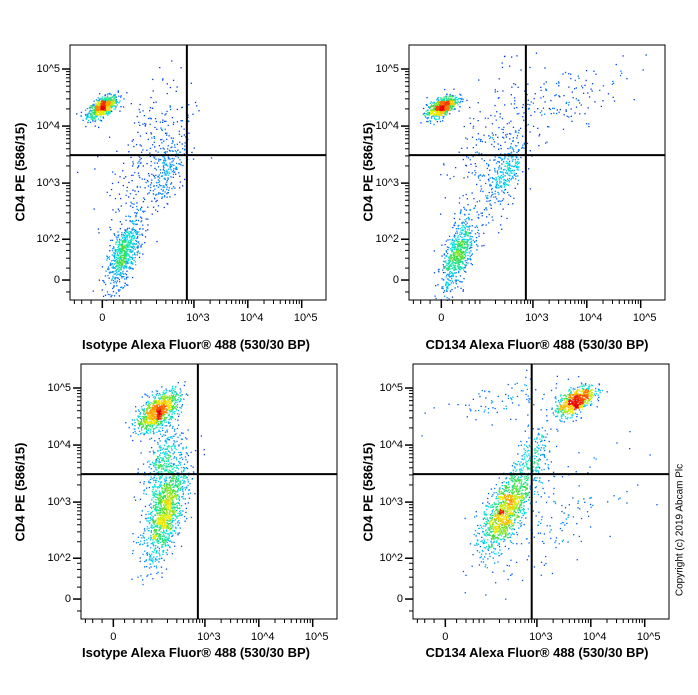 This screenshot has height=695, width=698. What do you see at coordinates (252, 318) in the screenshot?
I see `x-tick-label: 10^4` at bounding box center [252, 318].